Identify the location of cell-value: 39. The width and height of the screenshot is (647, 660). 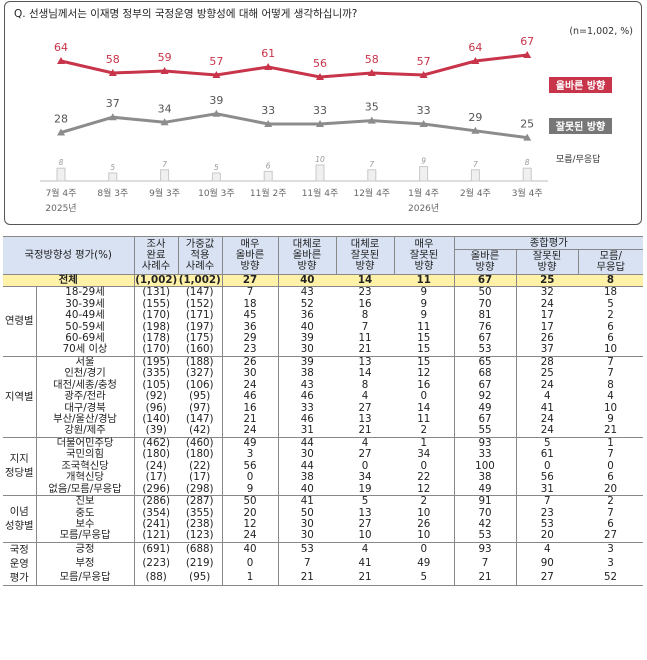
(306, 338).